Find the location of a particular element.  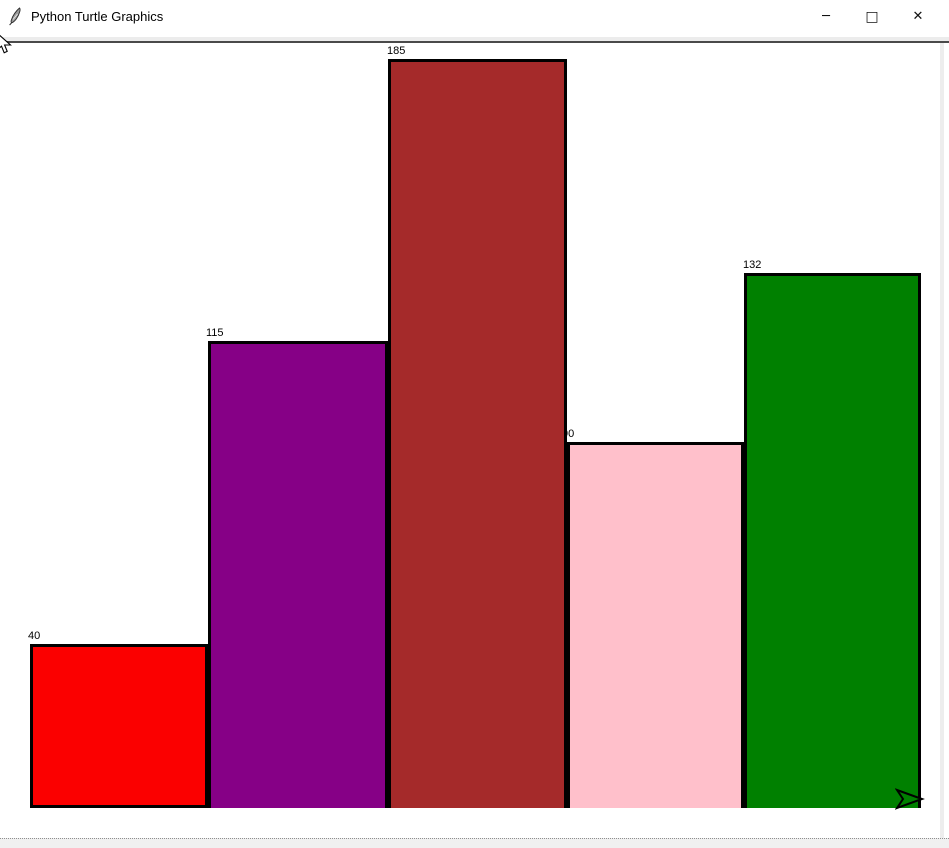

mouse-arrow-icon is located at coordinates (6, 44).